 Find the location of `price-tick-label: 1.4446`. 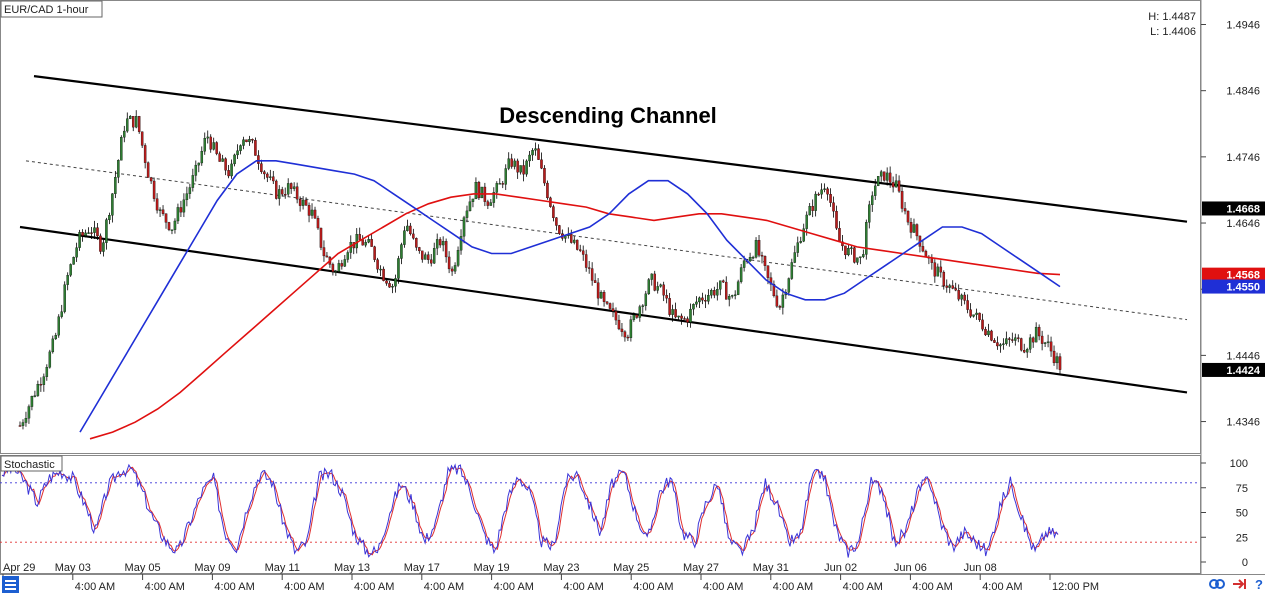

price-tick-label: 1.4446 is located at coordinates (1243, 356).